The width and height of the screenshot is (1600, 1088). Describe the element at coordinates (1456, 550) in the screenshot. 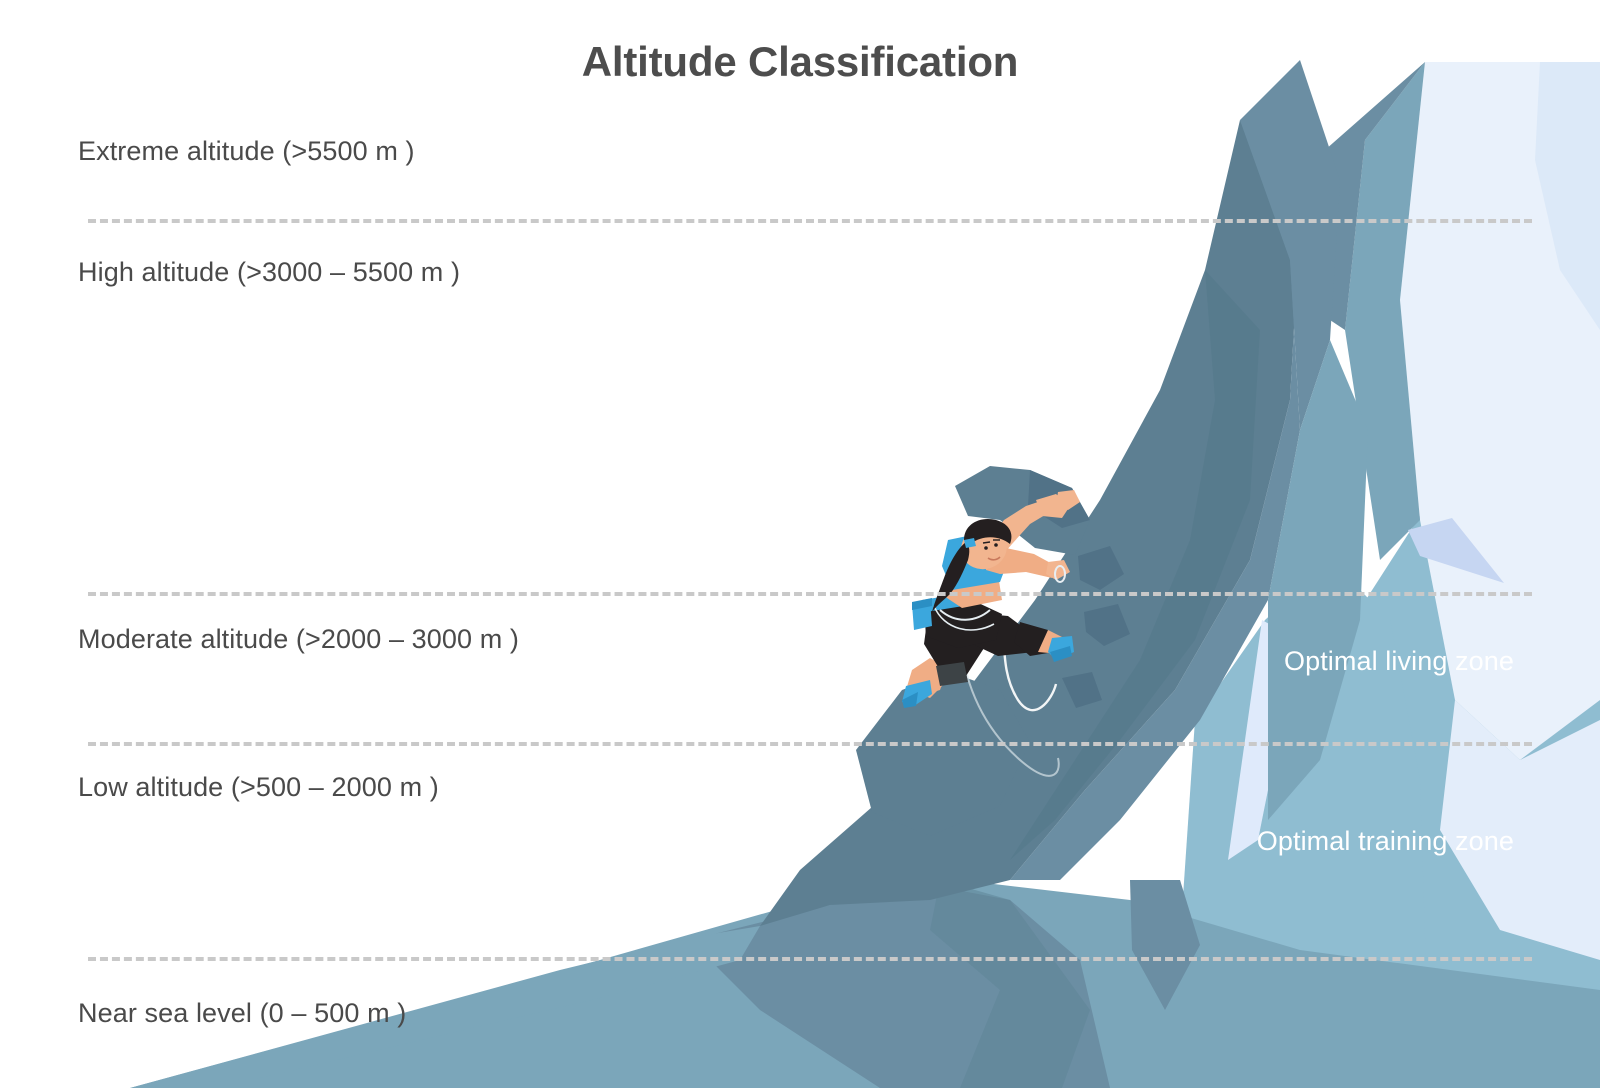

I see `snow-triangle-accent` at that location.